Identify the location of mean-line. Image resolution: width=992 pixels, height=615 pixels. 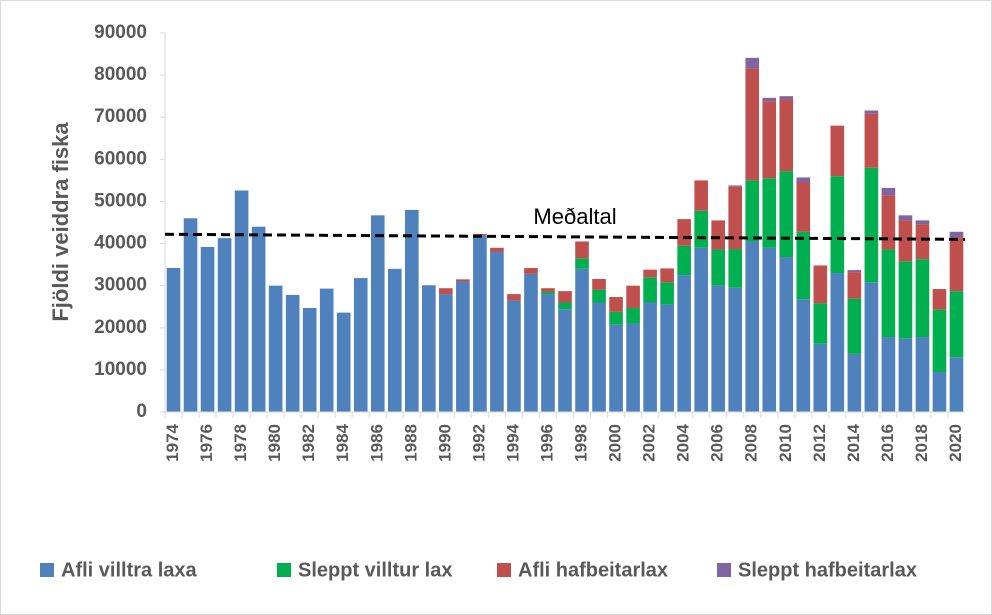
(565, 236).